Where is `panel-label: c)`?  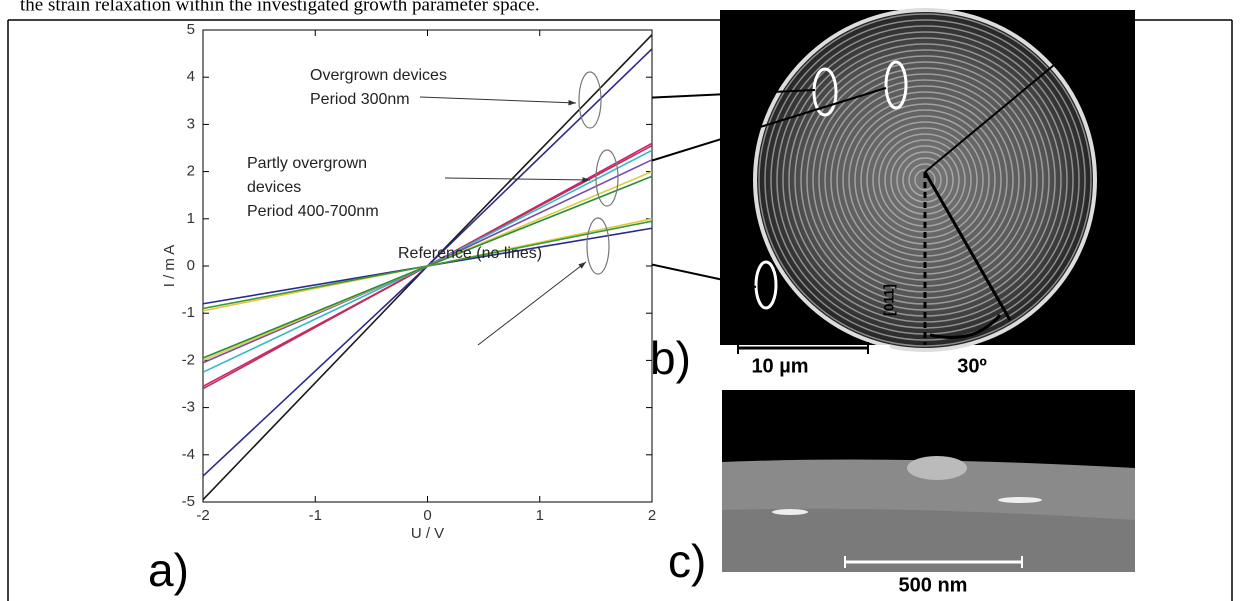
panel-label: c) is located at coordinates (687, 561).